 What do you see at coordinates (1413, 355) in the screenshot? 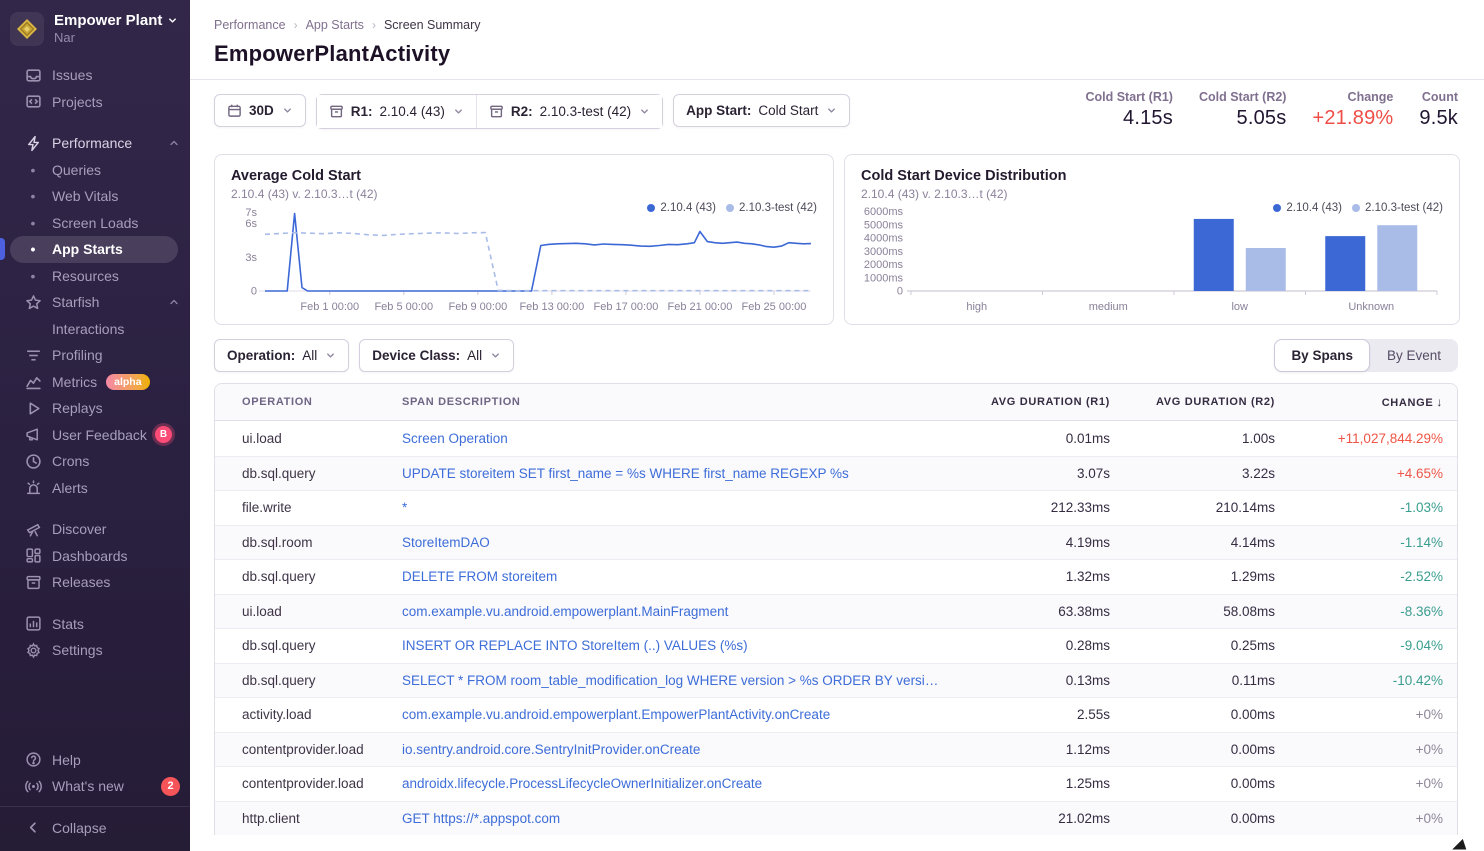
I see `view-toggle-by-event: By Event` at bounding box center [1413, 355].